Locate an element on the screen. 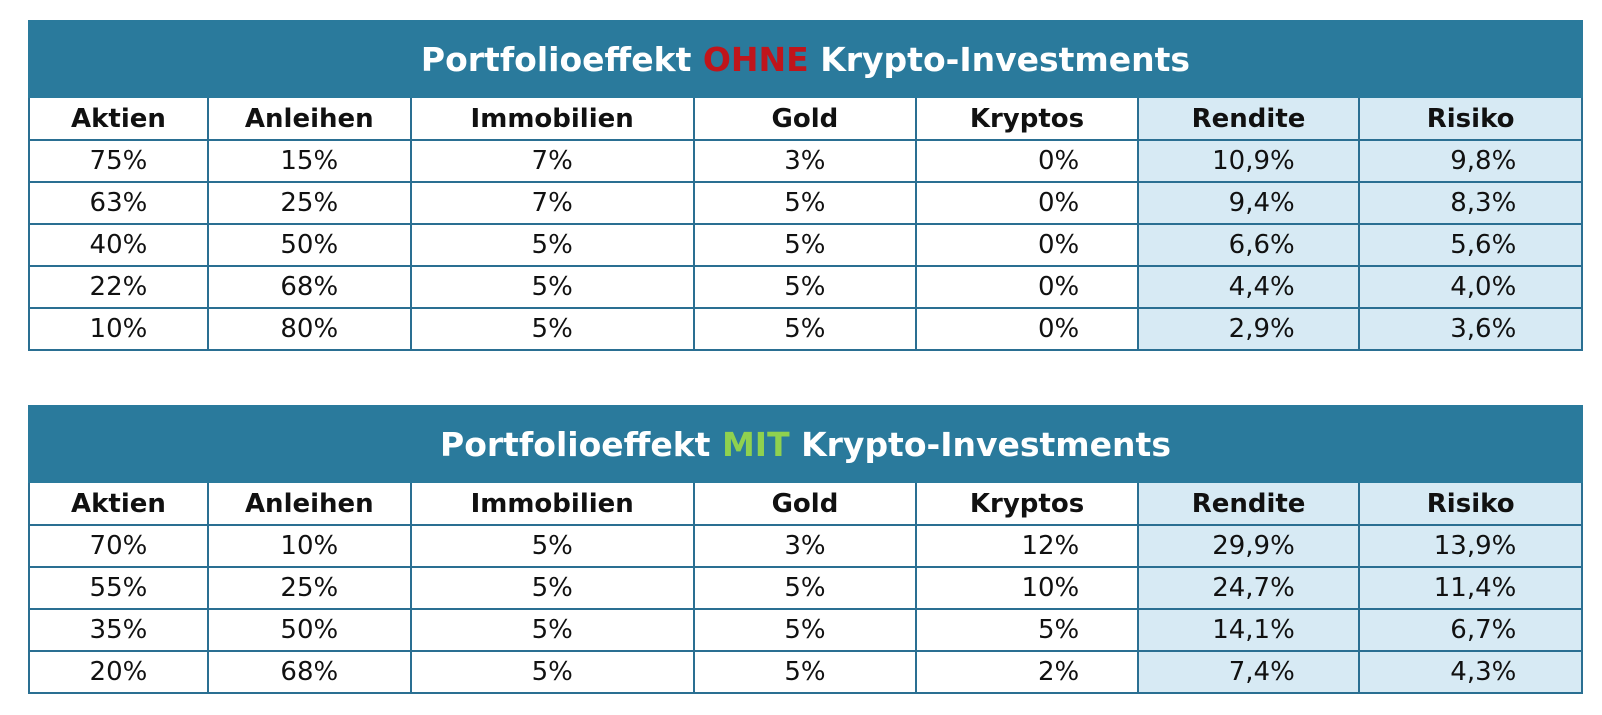 The height and width of the screenshot is (715, 1602). cell-aktien: 35% is located at coordinates (118, 630).